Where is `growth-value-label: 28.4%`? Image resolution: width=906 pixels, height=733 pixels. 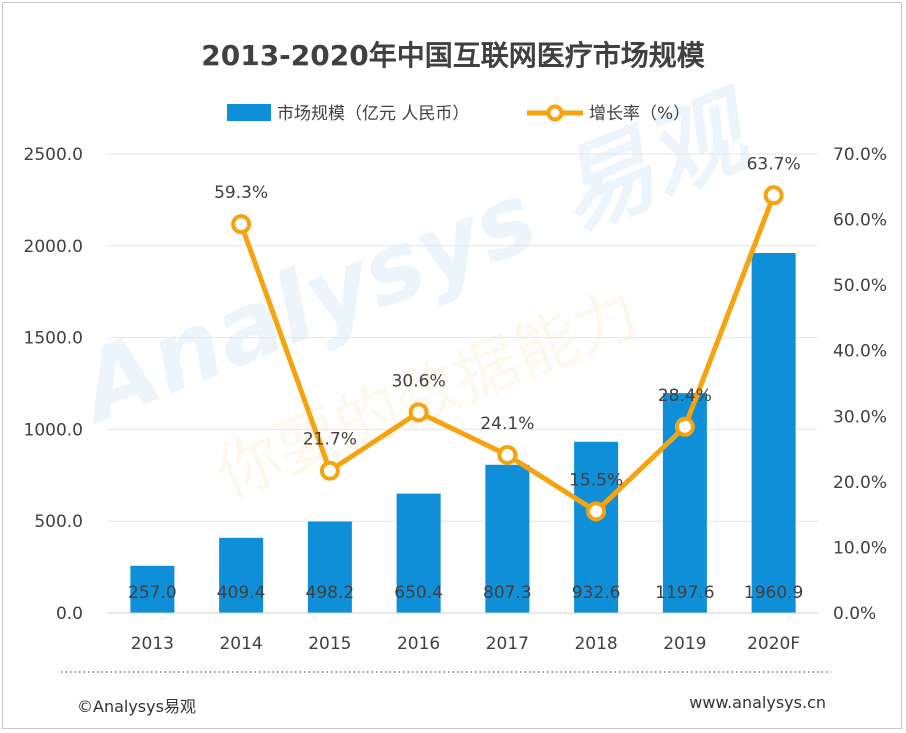
growth-value-label: 28.4% is located at coordinates (685, 396).